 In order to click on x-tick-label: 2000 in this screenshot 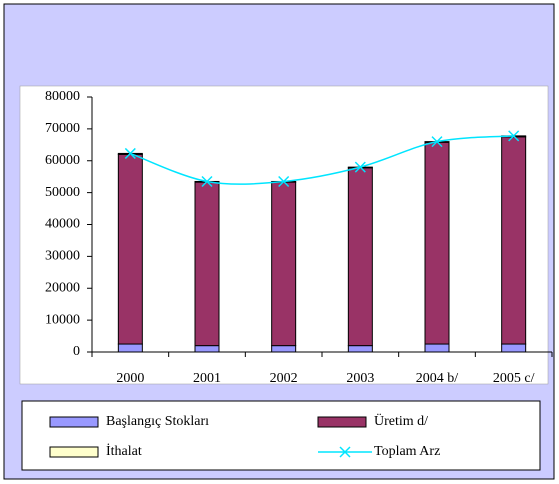, I will do `click(130, 378)`.